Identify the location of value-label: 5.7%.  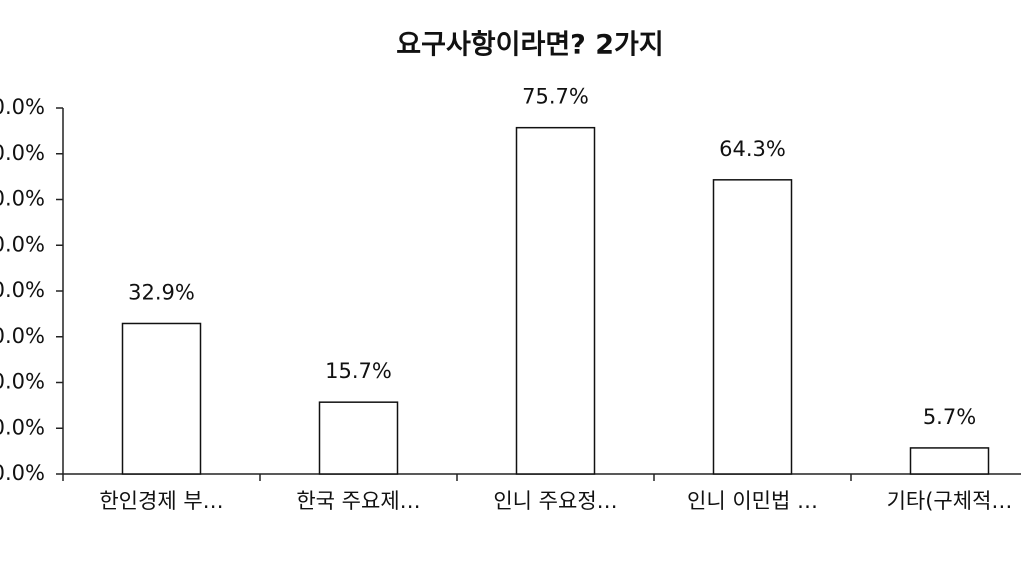
(949, 417).